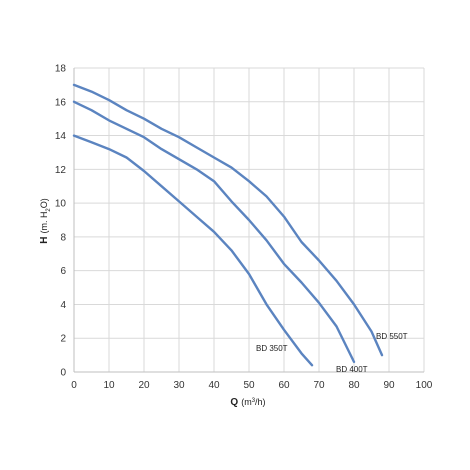 This screenshot has width=470, height=470. What do you see at coordinates (249, 385) in the screenshot?
I see `x-tick-label: 50` at bounding box center [249, 385].